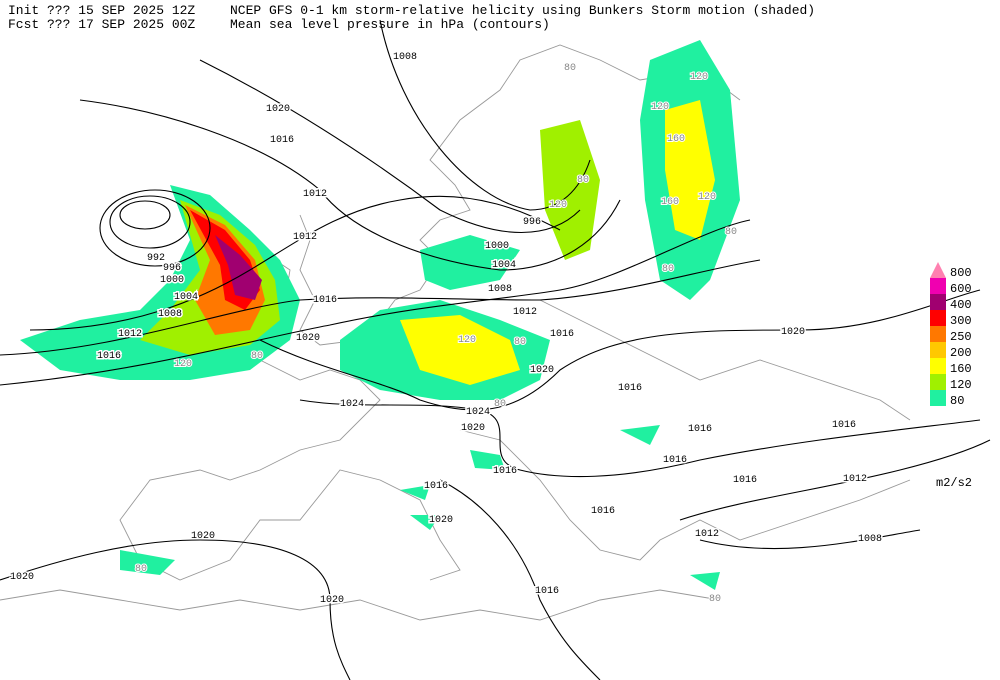  Describe the element at coordinates (101, 24) in the screenshot. I see `header-fcst: Fcst ??? 17 SEP 2025 00Z` at that location.